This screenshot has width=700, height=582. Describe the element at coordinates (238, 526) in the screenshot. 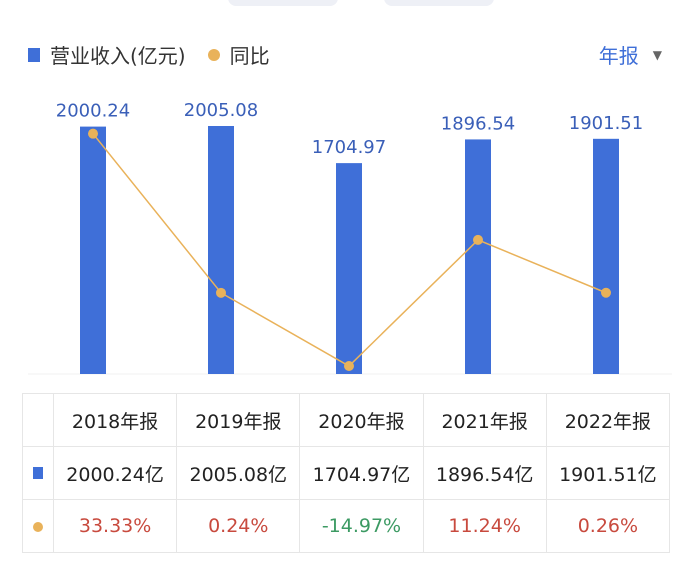

I see `yoy-cell: 0.24%` at that location.